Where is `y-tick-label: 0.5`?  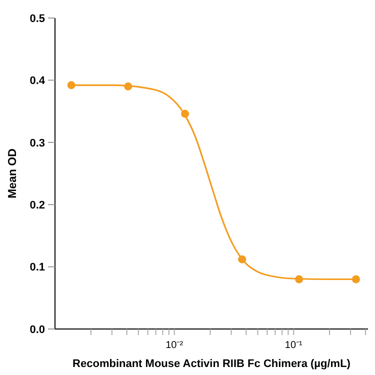
y-tick-label: 0.5 is located at coordinates (37, 18).